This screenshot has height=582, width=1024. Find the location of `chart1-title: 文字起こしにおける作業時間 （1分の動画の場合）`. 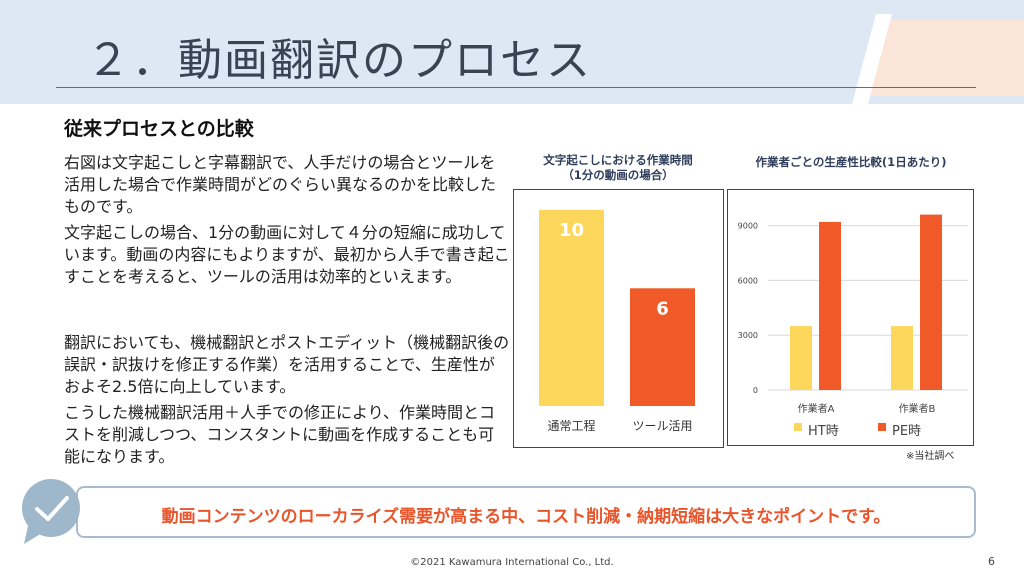

chart1-title: 文字起こしにおける作業時間 （1分の動画の場合） is located at coordinates (618, 168).